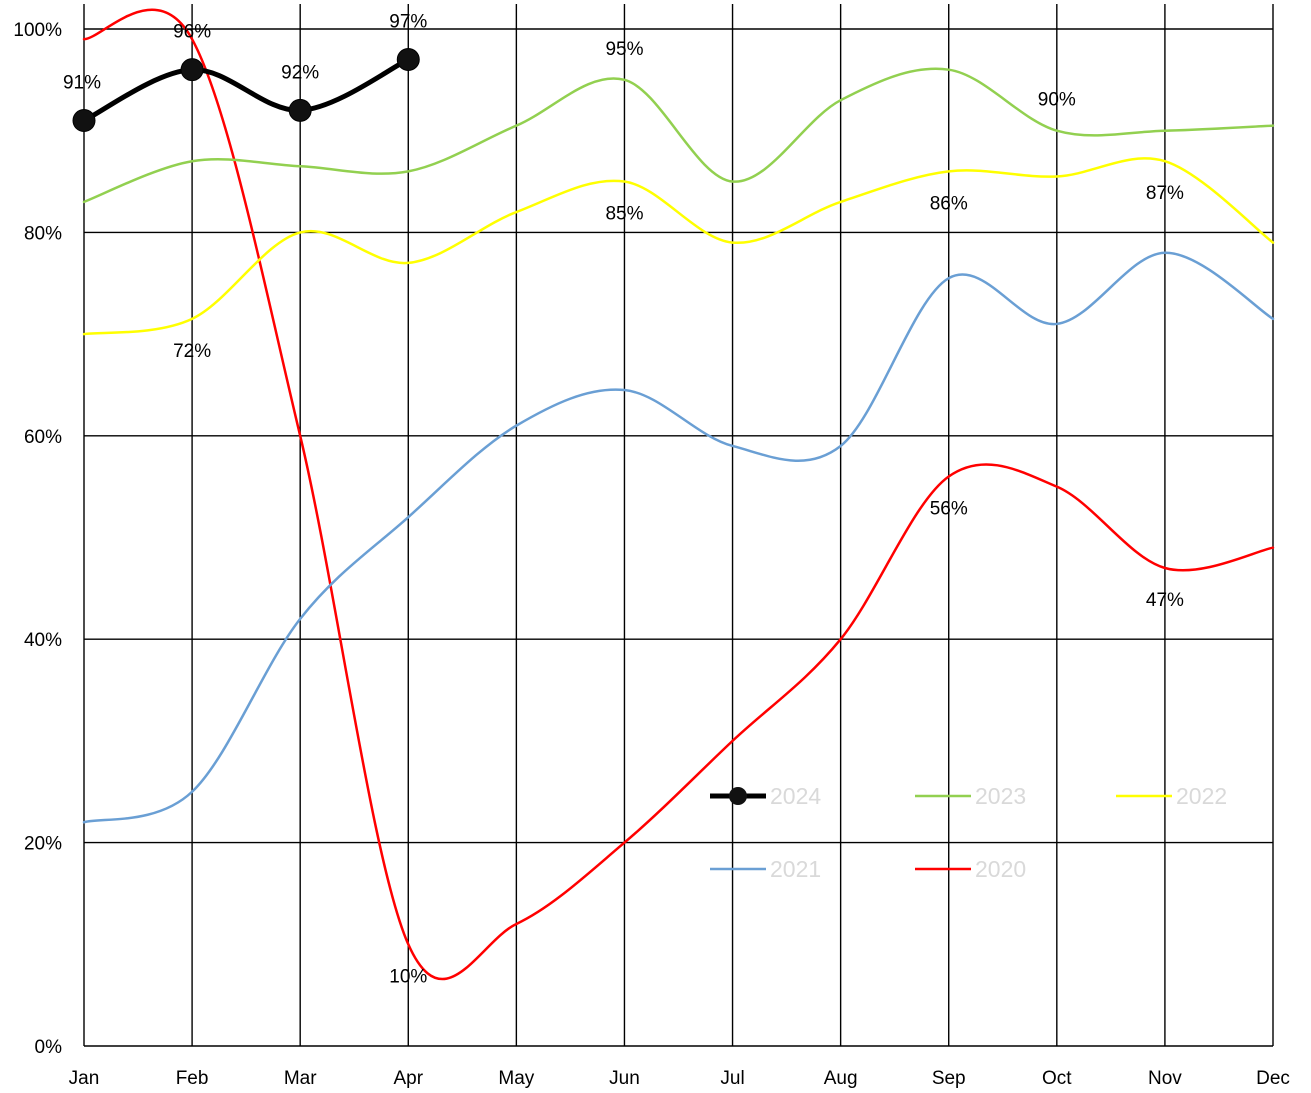 The image size is (1311, 1093). What do you see at coordinates (624, 49) in the screenshot?
I see `data-label-2023: 95%` at bounding box center [624, 49].